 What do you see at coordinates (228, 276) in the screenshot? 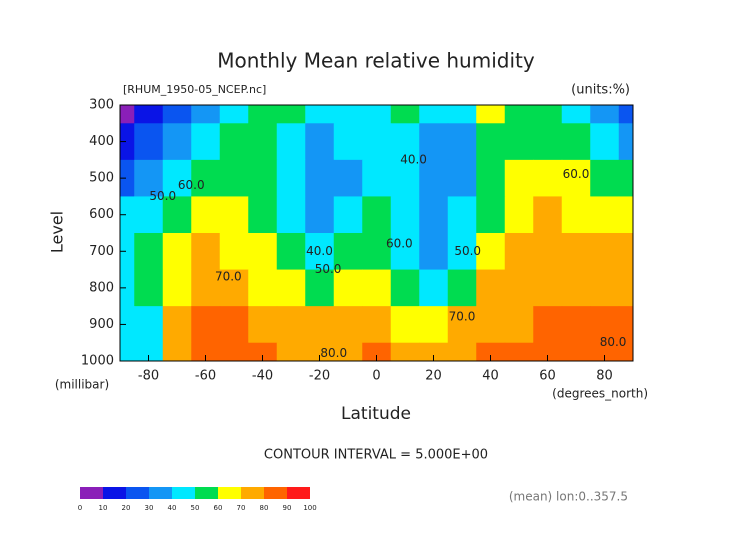
I see `contour-label: 70.0` at bounding box center [228, 276].